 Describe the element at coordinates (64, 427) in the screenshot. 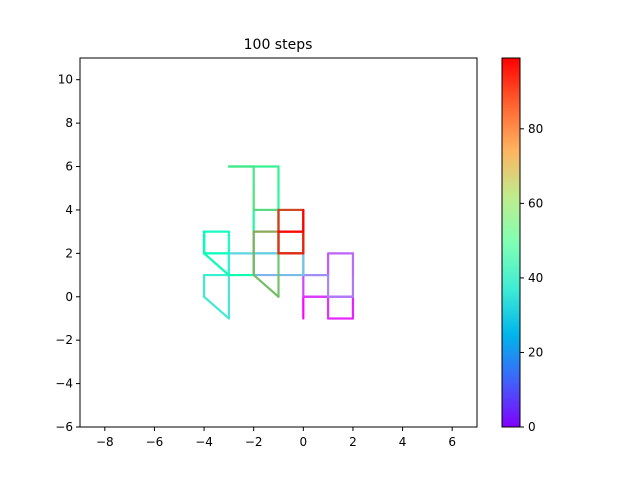

I see `y-tick-label: −6` at that location.